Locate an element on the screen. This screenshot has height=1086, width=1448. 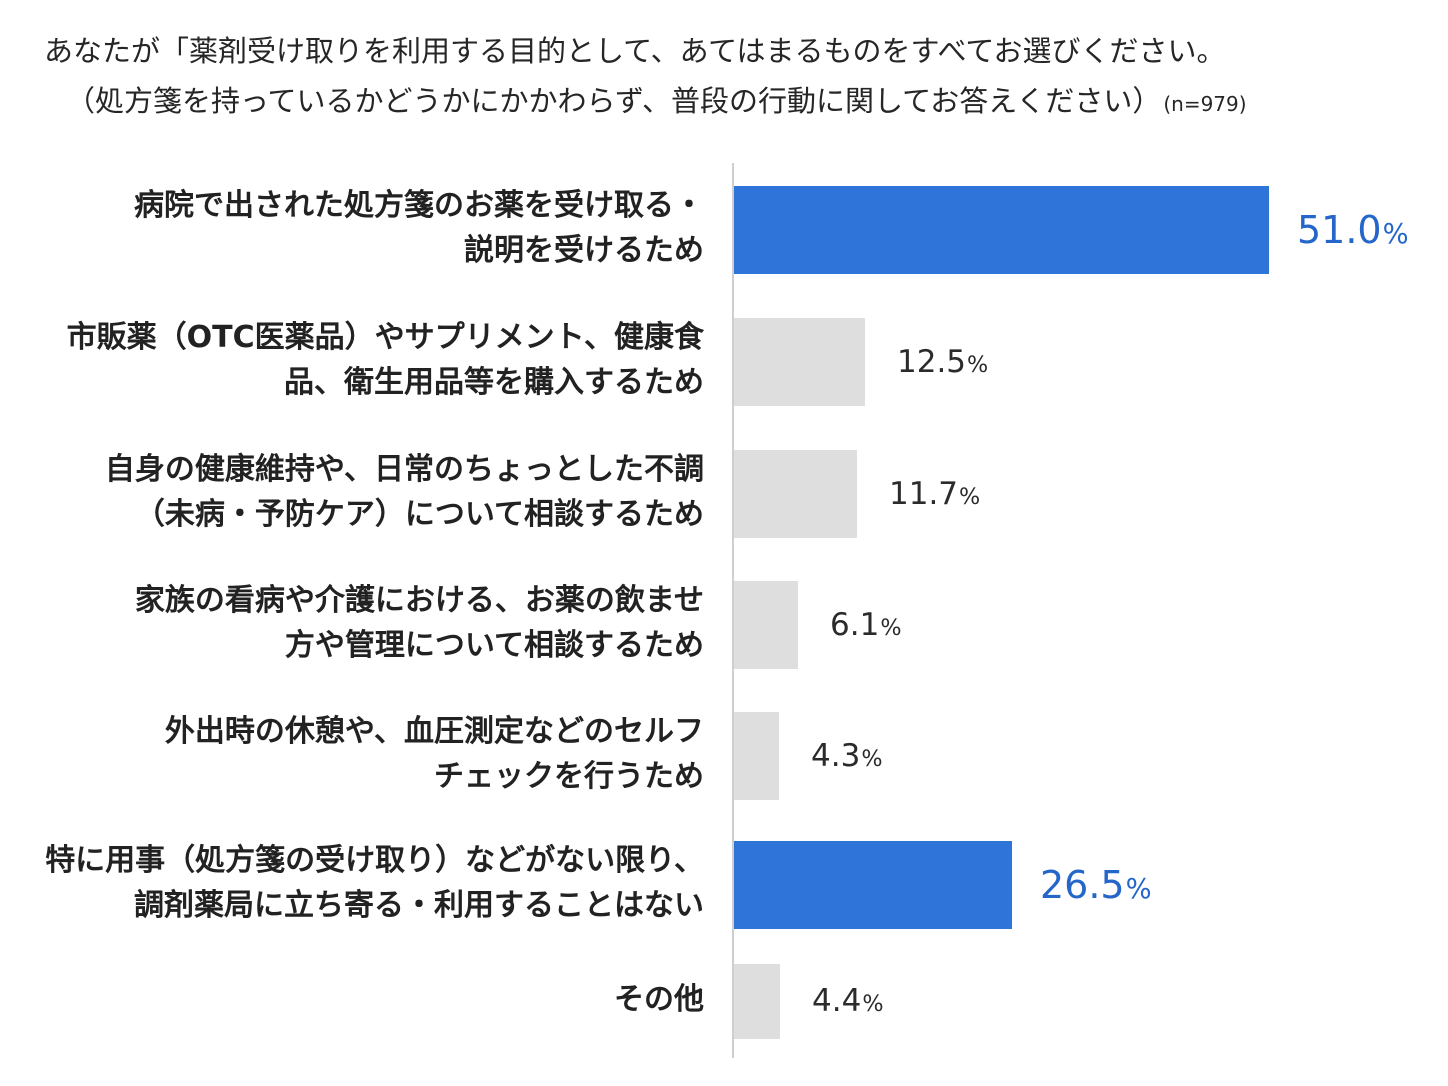
value-label-5: 4.3% is located at coordinates (847, 755).